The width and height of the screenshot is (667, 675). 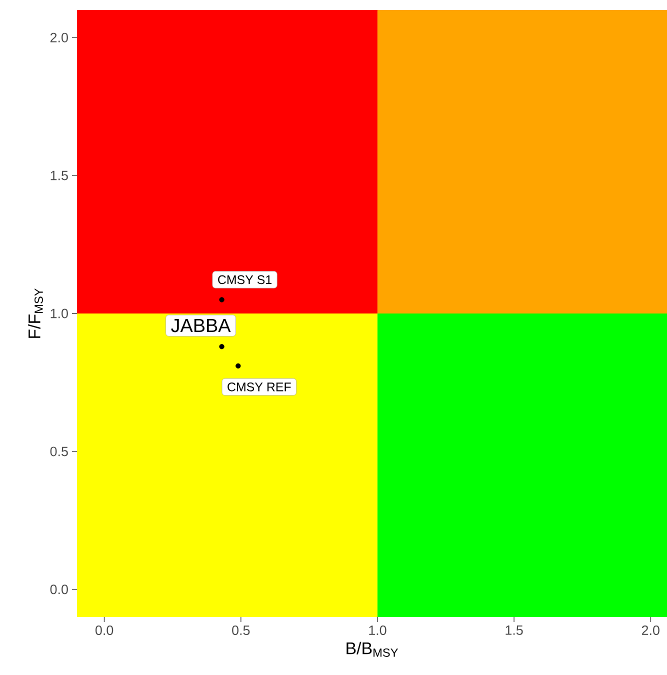 What do you see at coordinates (651, 631) in the screenshot?
I see `x-tick-label: 2.0` at bounding box center [651, 631].